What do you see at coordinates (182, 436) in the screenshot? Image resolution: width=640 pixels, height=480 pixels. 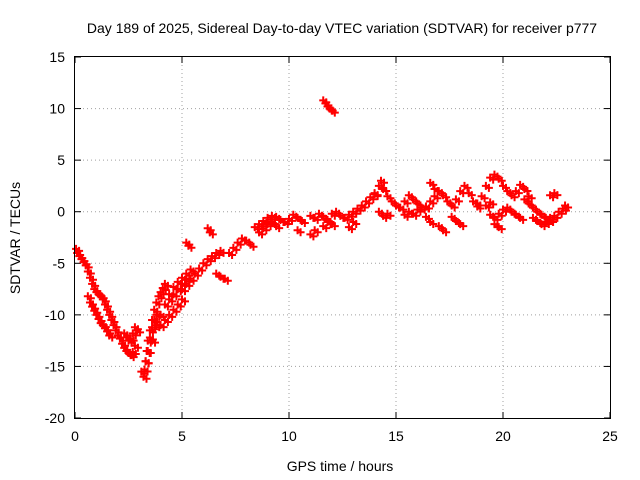 I see `x-tick-label: 5` at bounding box center [182, 436].